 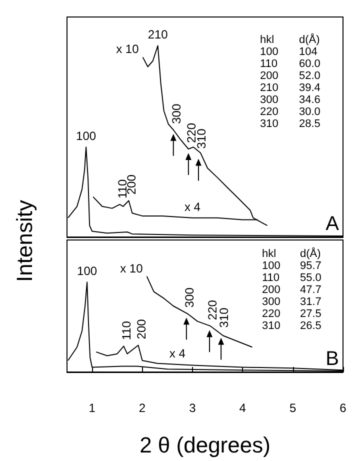 I want to click on text: 310 26.5, so click(x=292, y=326).